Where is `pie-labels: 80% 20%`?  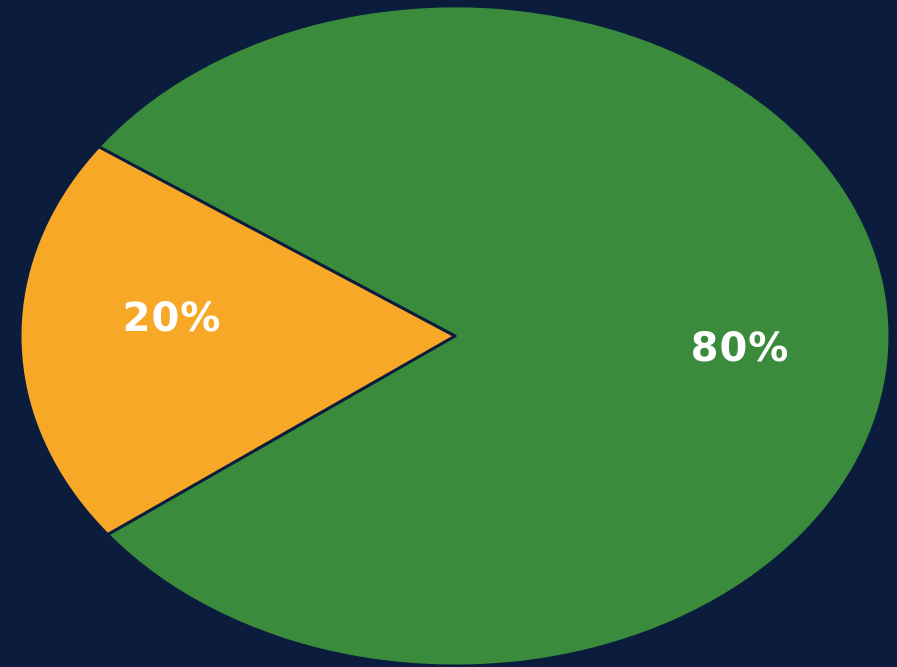 pie-labels: 80% 20% is located at coordinates (456, 333).